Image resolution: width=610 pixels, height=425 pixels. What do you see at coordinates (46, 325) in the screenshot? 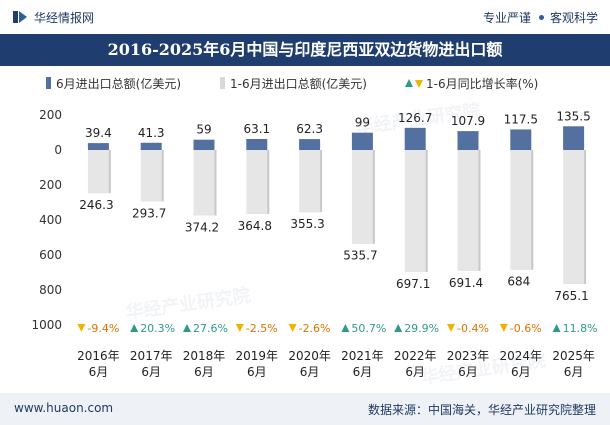
I see `y-tick-label: 1000` at bounding box center [46, 325].